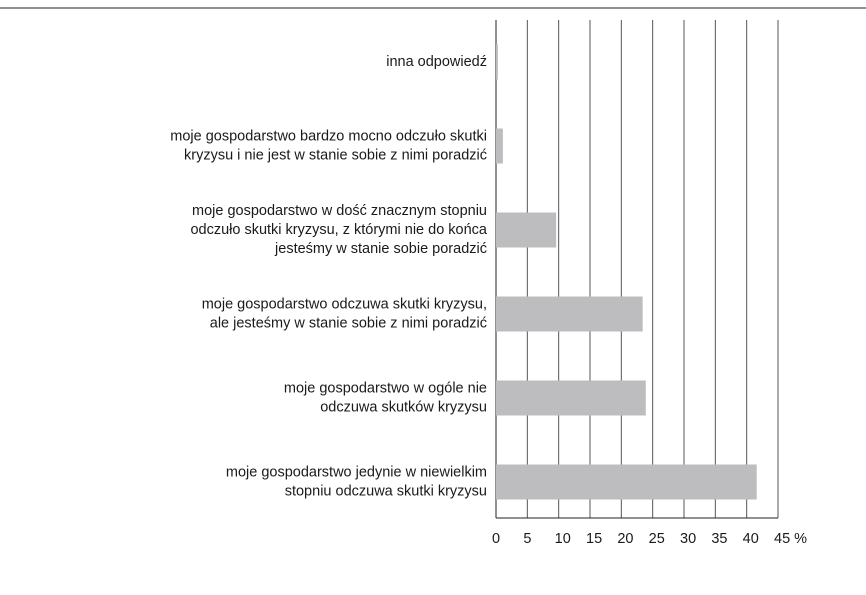 The height and width of the screenshot is (595, 866). Describe the element at coordinates (657, 539) in the screenshot. I see `x-tick-label: 25` at that location.